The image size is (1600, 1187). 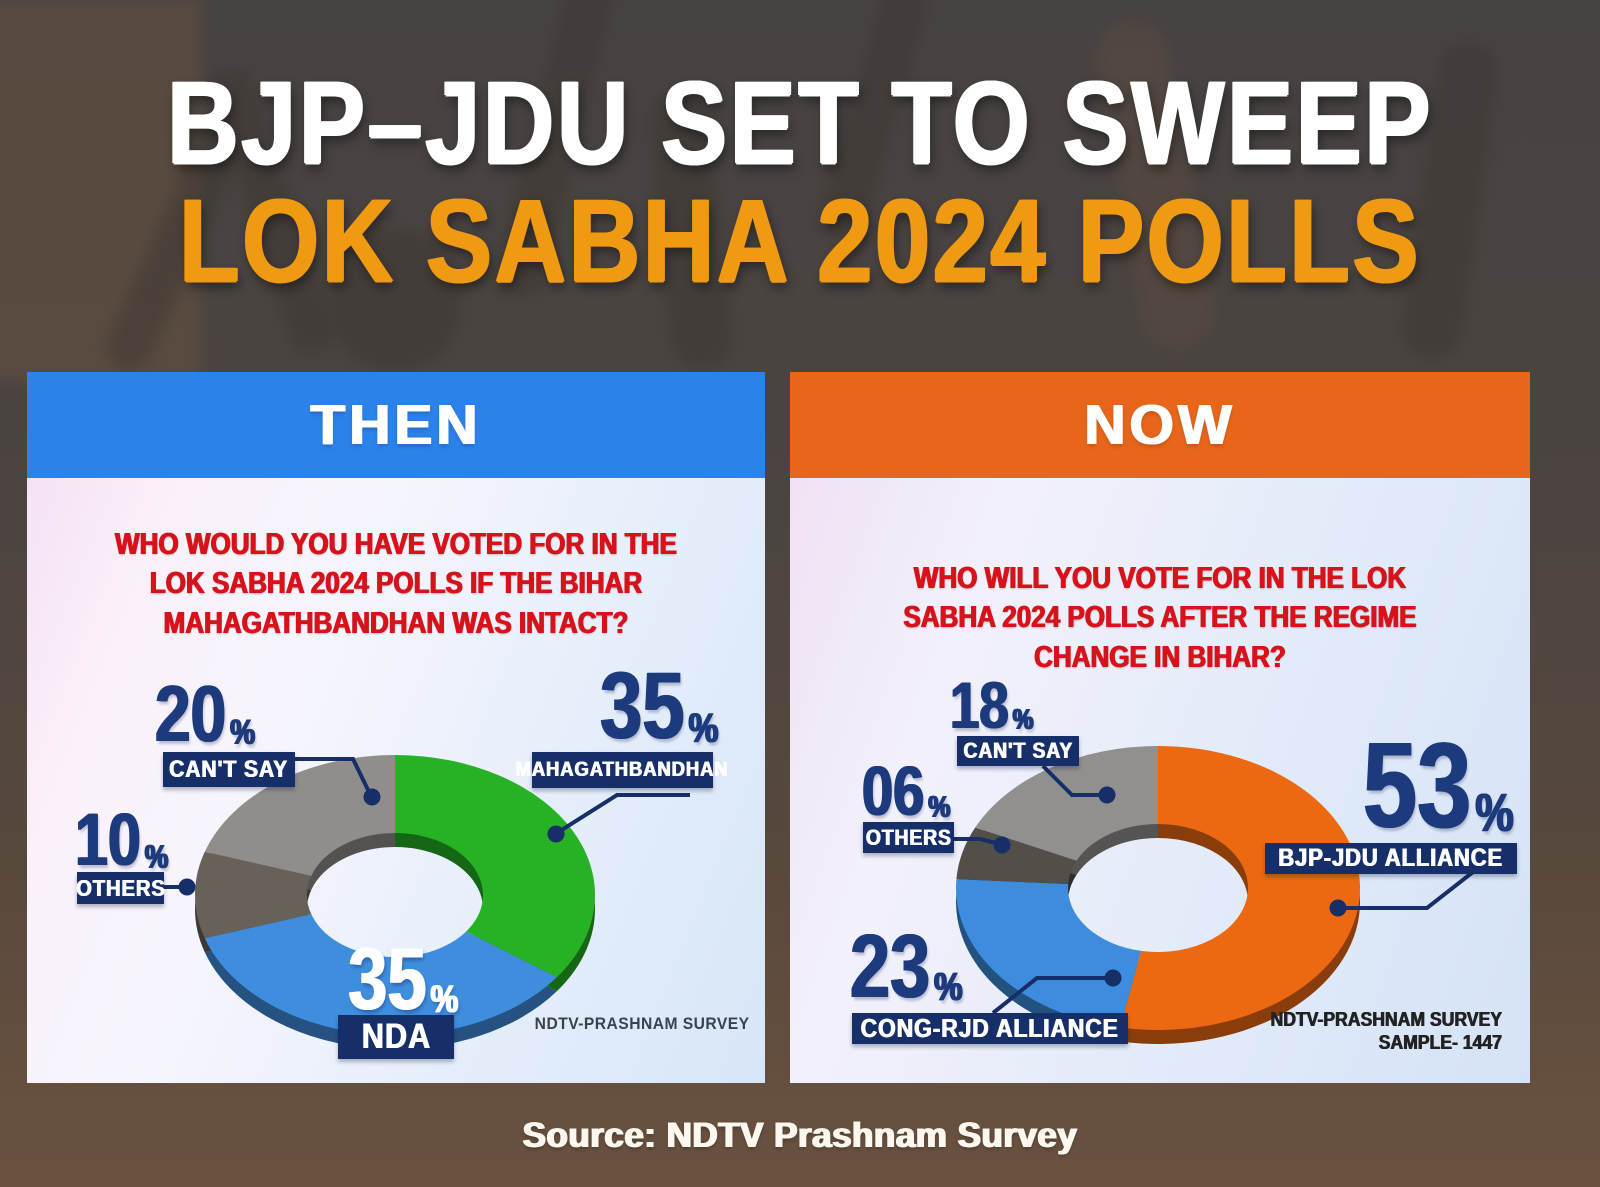 I want to click on value-label: 06%, so click(x=906, y=791).